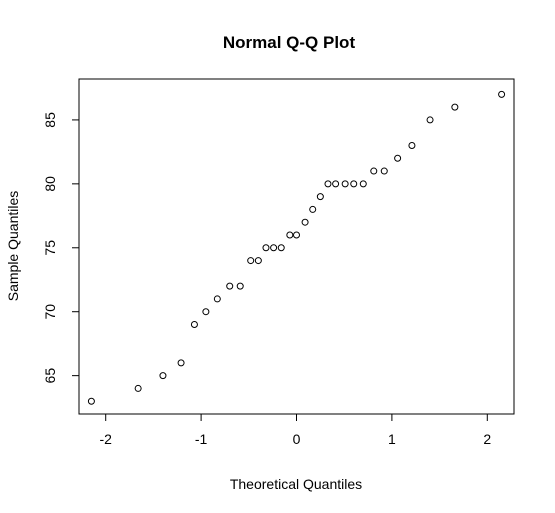  Describe the element at coordinates (105, 439) in the screenshot. I see `x-tick-label: -2` at that location.